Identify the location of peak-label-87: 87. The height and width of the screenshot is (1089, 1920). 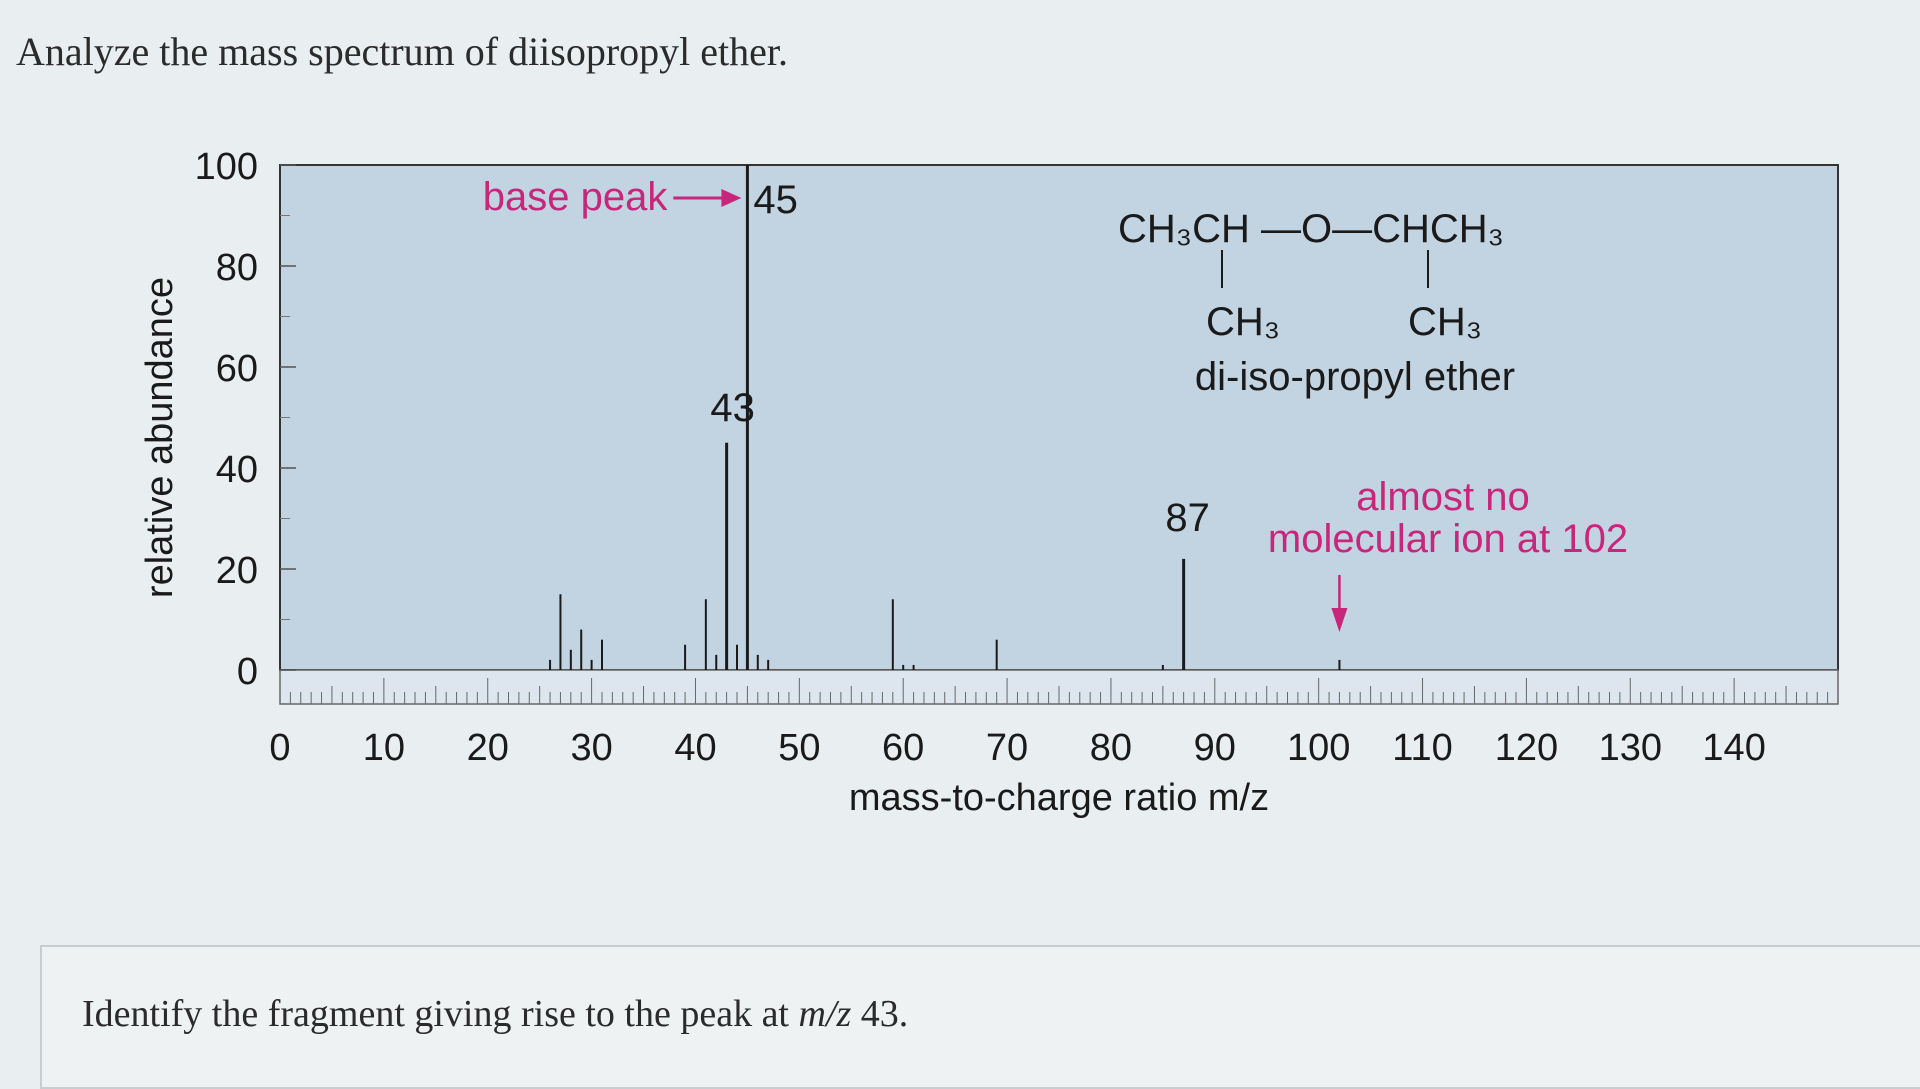
(1187, 518).